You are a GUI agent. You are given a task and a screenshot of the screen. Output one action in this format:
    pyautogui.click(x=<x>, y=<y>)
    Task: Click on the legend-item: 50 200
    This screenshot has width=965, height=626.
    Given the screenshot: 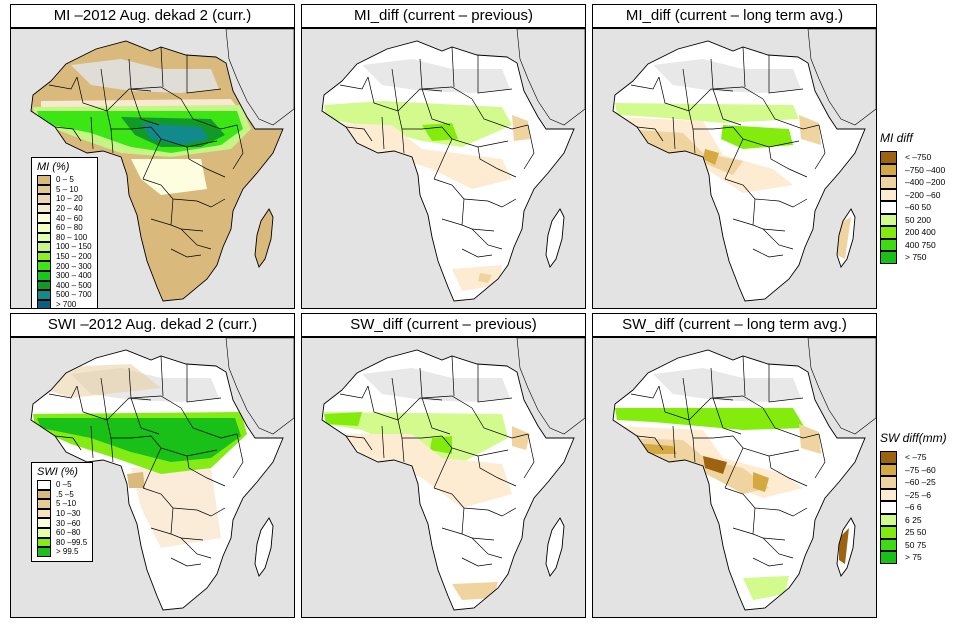 What is the action you would take?
    pyautogui.click(x=912, y=219)
    